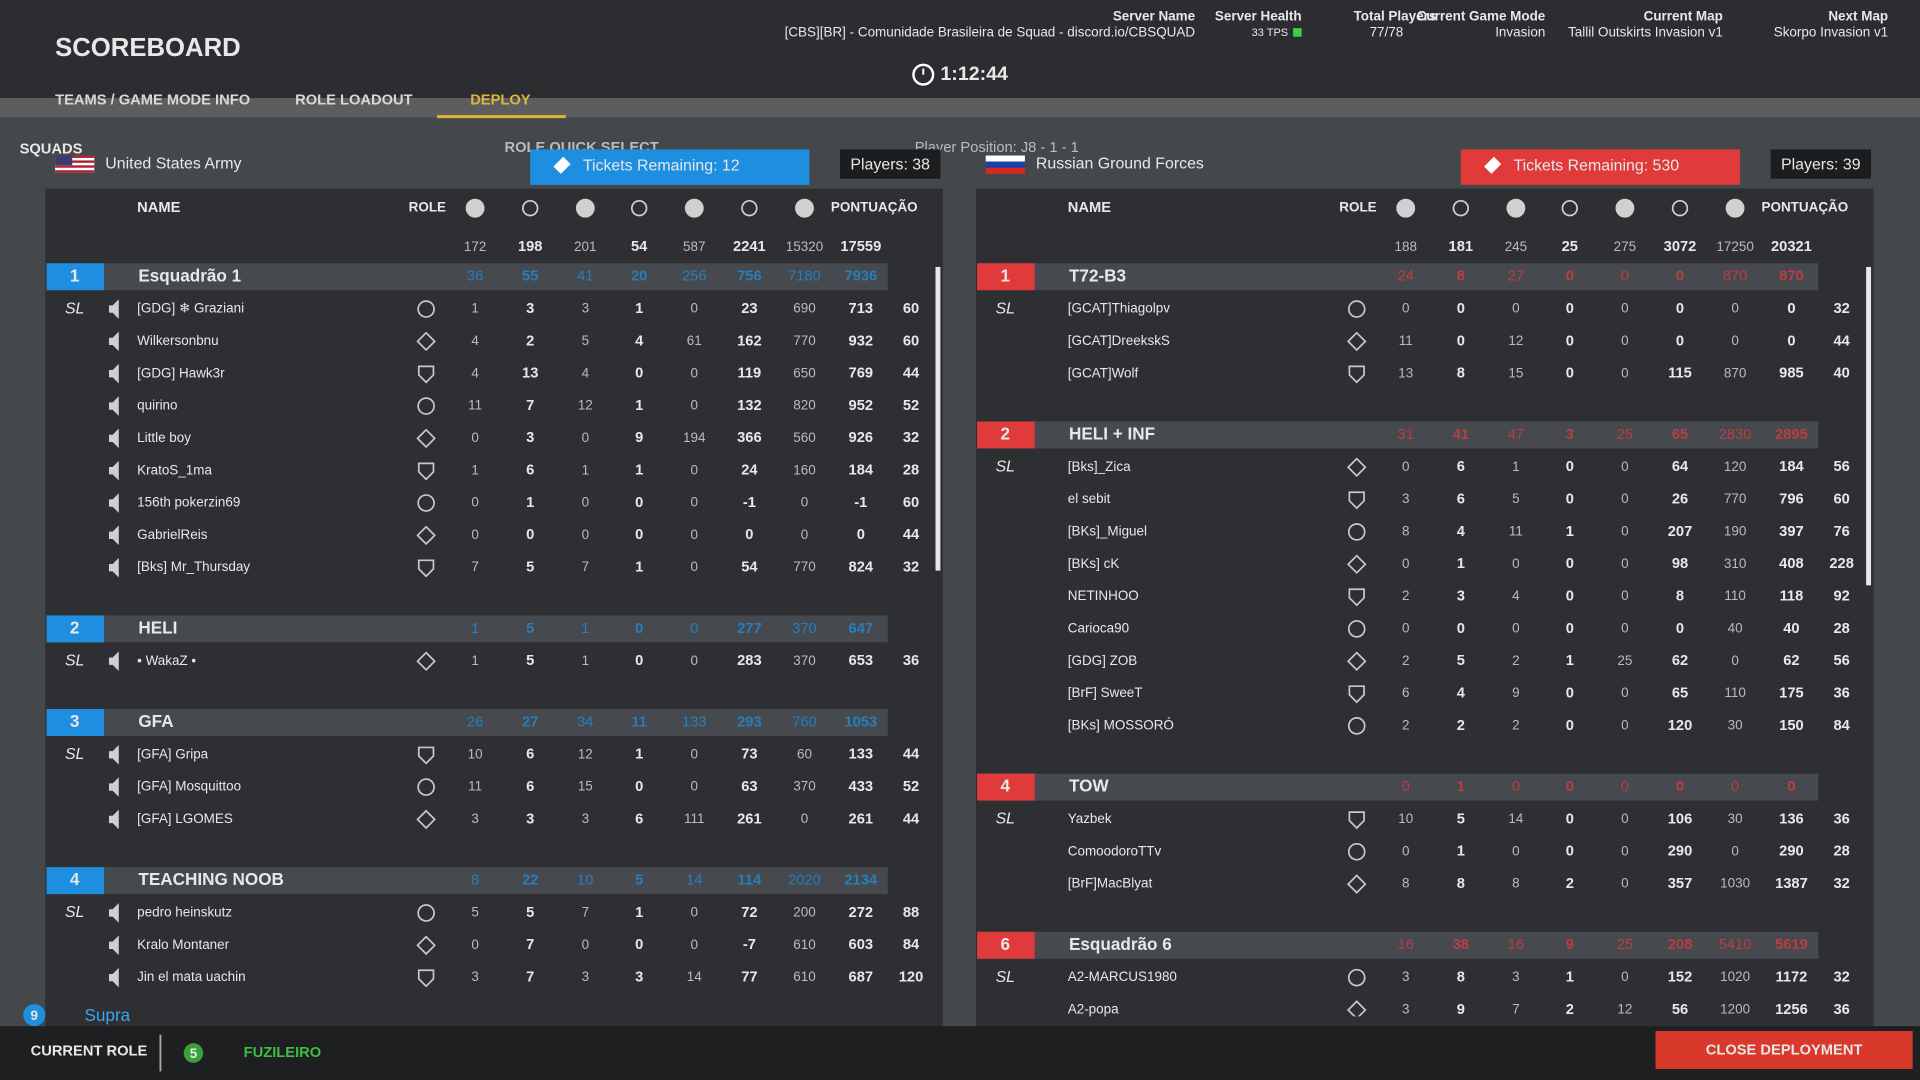 The width and height of the screenshot is (1920, 1080). I want to click on player-stat: 32, so click(1841, 884).